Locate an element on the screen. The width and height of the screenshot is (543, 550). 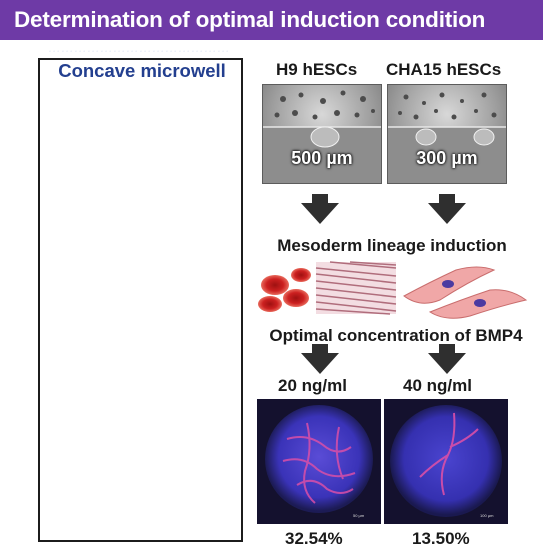
red-blood-cells-illustration is located at coordinates (284, 290).